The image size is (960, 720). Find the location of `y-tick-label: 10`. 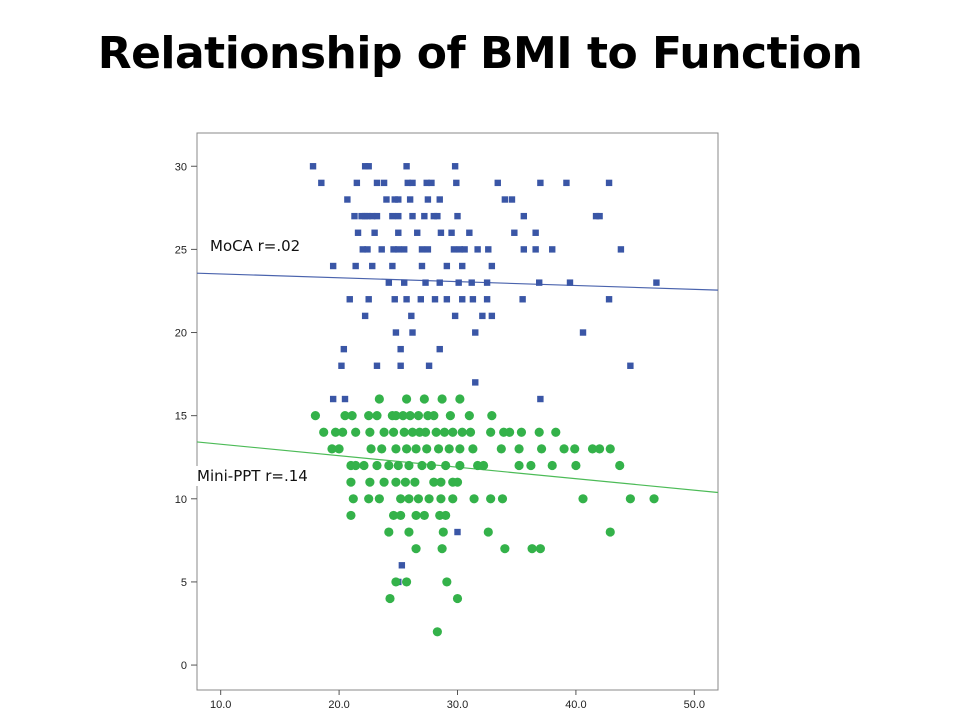

y-tick-label: 10 is located at coordinates (181, 500).